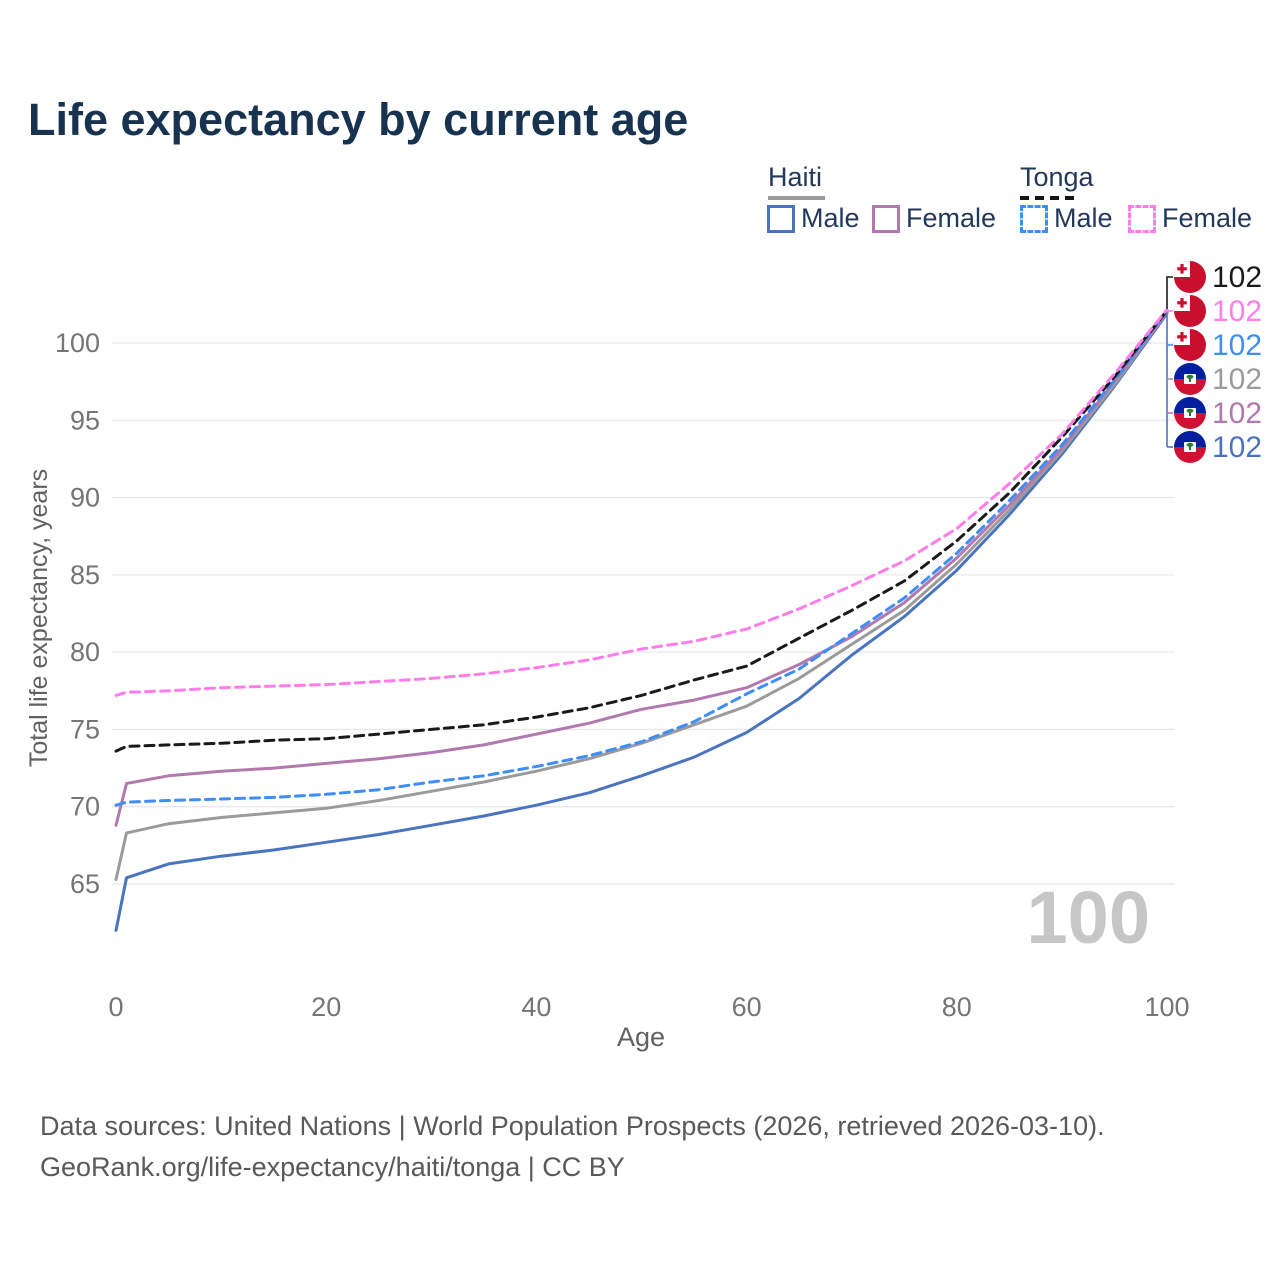 The image size is (1280, 1280). Describe the element at coordinates (747, 1007) in the screenshot. I see `x-tick-label: 60` at that location.